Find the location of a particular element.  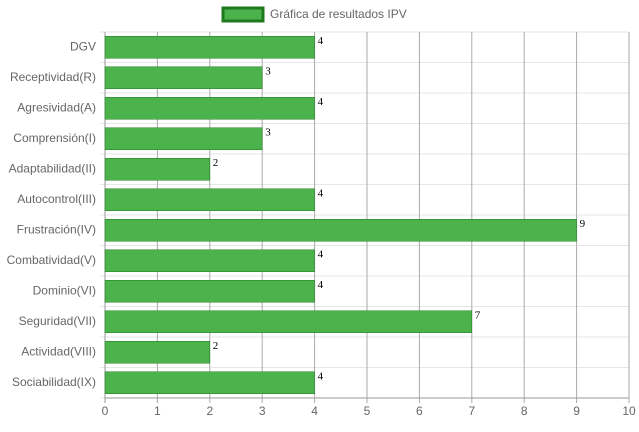

y-tick-label: Dominio(VI) is located at coordinates (64, 290).